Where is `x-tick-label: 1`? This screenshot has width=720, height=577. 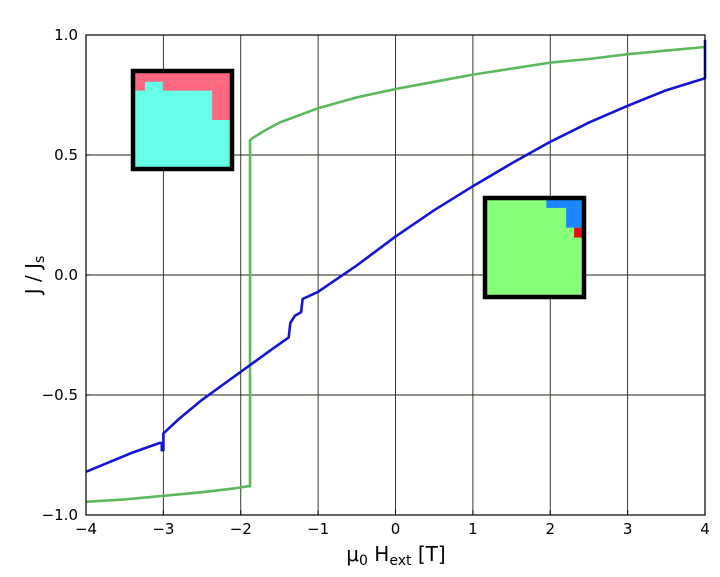
x-tick-label: 1 is located at coordinates (473, 529).